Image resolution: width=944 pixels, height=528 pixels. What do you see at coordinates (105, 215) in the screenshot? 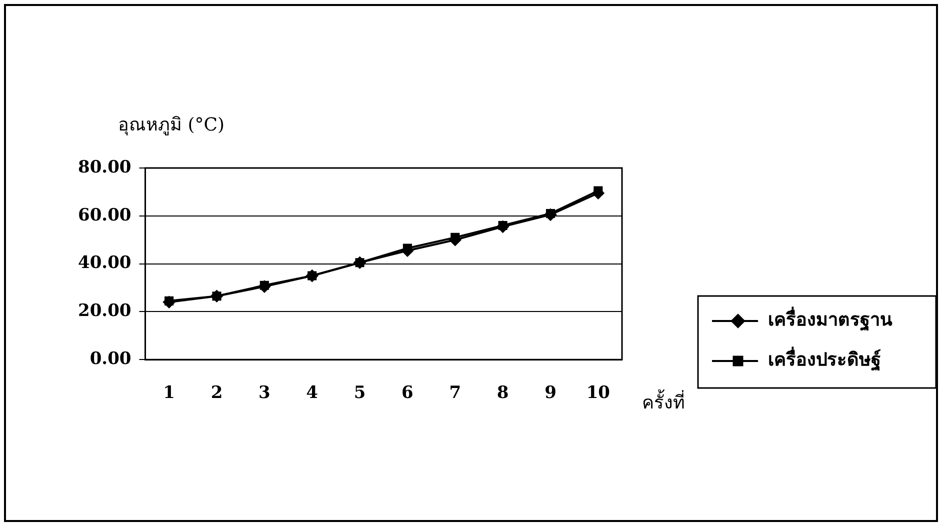
I see `y-tick-label: 60.00` at bounding box center [105, 215].